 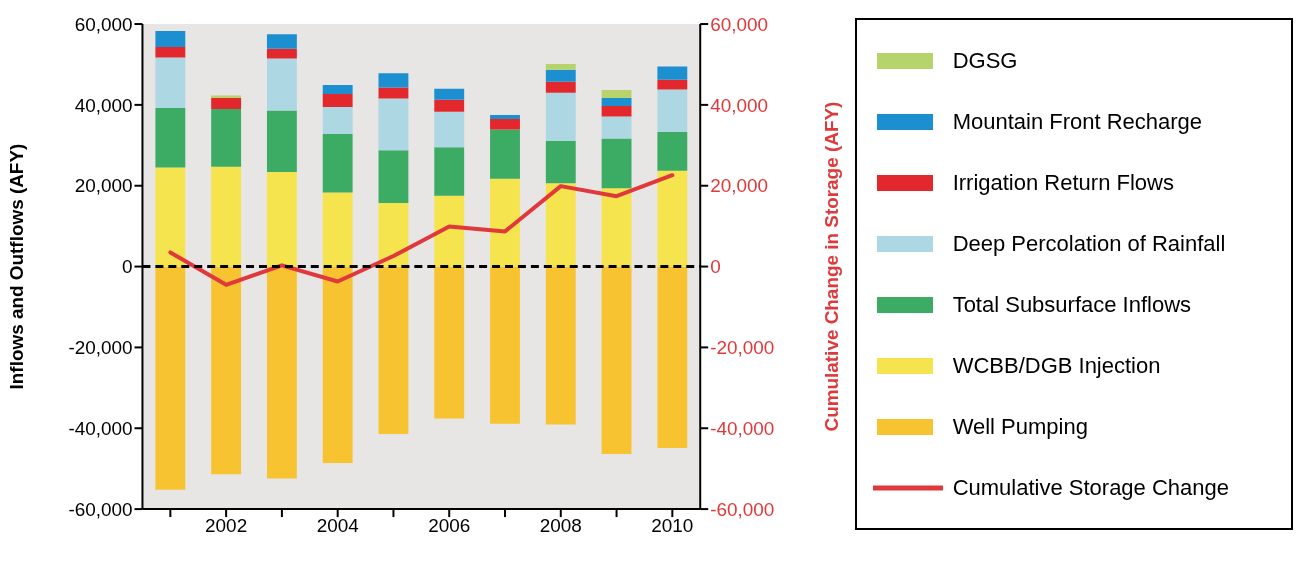 I want to click on y-tick-label: -20,000, so click(x=100, y=348).